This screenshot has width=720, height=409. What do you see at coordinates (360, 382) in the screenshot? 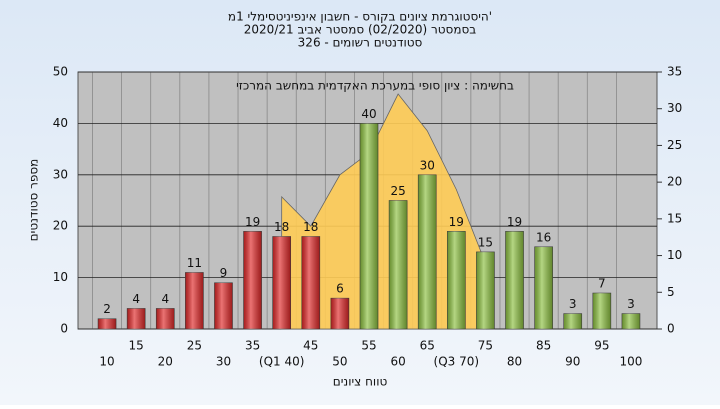
I see `x-axis-label: טווח ציונים` at bounding box center [360, 382].